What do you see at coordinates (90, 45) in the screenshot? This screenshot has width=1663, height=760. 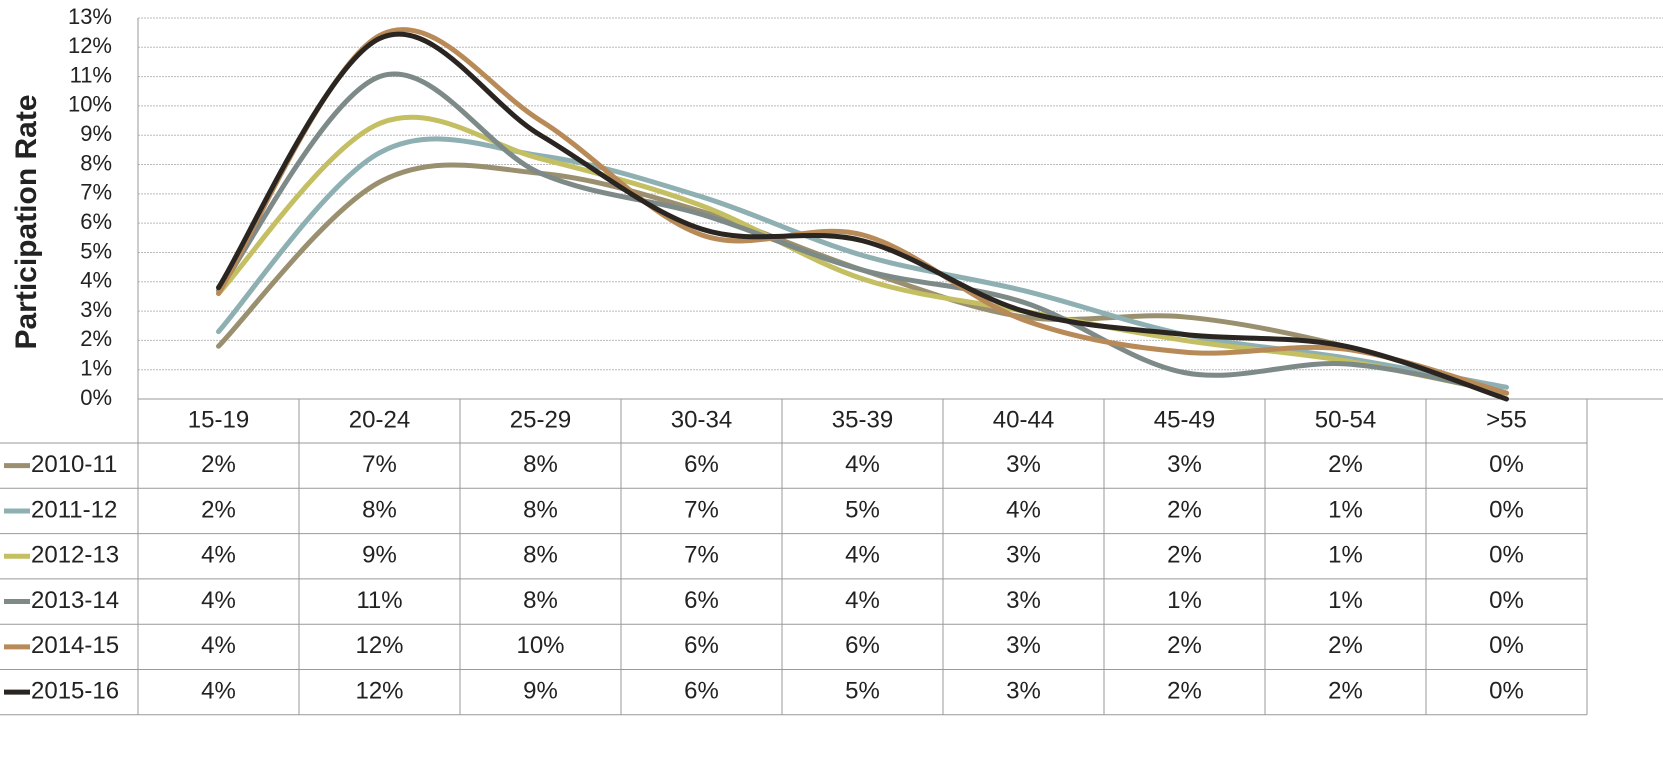 I see `y-tick-label: 12%` at bounding box center [90, 45].